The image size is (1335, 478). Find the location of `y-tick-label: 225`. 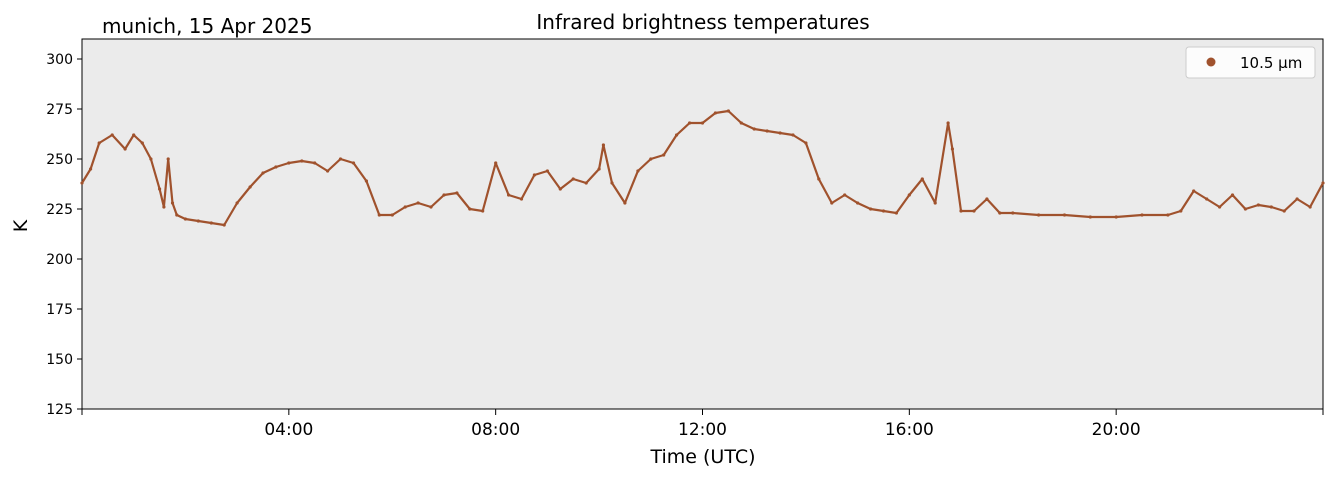

y-tick-label: 225 is located at coordinates (59, 210).